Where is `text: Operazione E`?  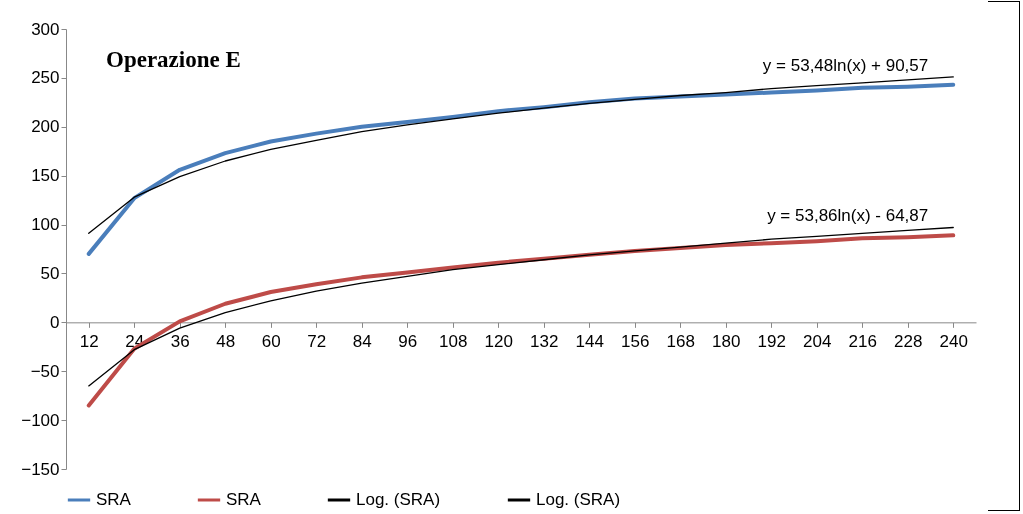 text: Operazione E is located at coordinates (173, 59).